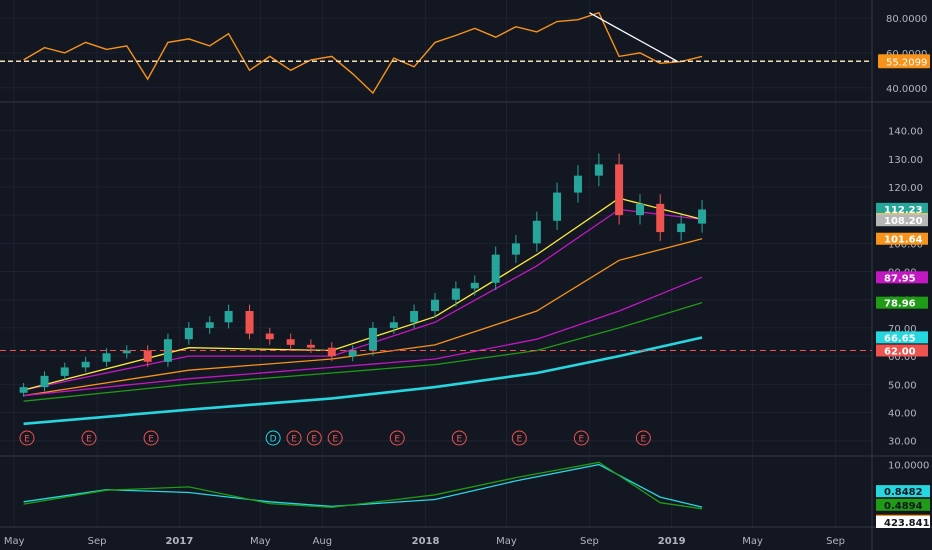 This screenshot has height=550, width=932. What do you see at coordinates (906, 62) in the screenshot?
I see `rsi-current-value-label: 55.2099` at bounding box center [906, 62].